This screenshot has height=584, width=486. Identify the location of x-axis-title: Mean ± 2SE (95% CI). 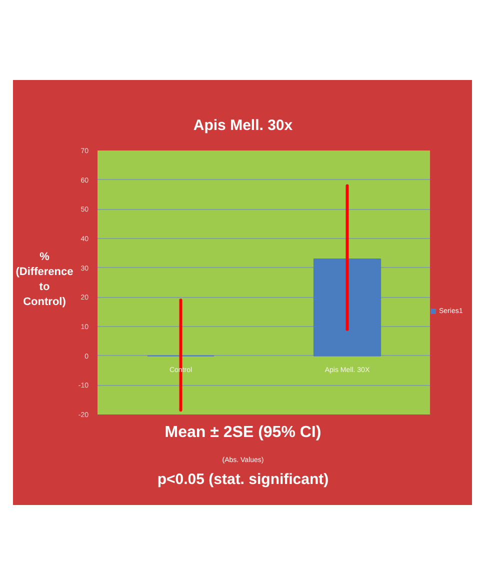
(243, 432).